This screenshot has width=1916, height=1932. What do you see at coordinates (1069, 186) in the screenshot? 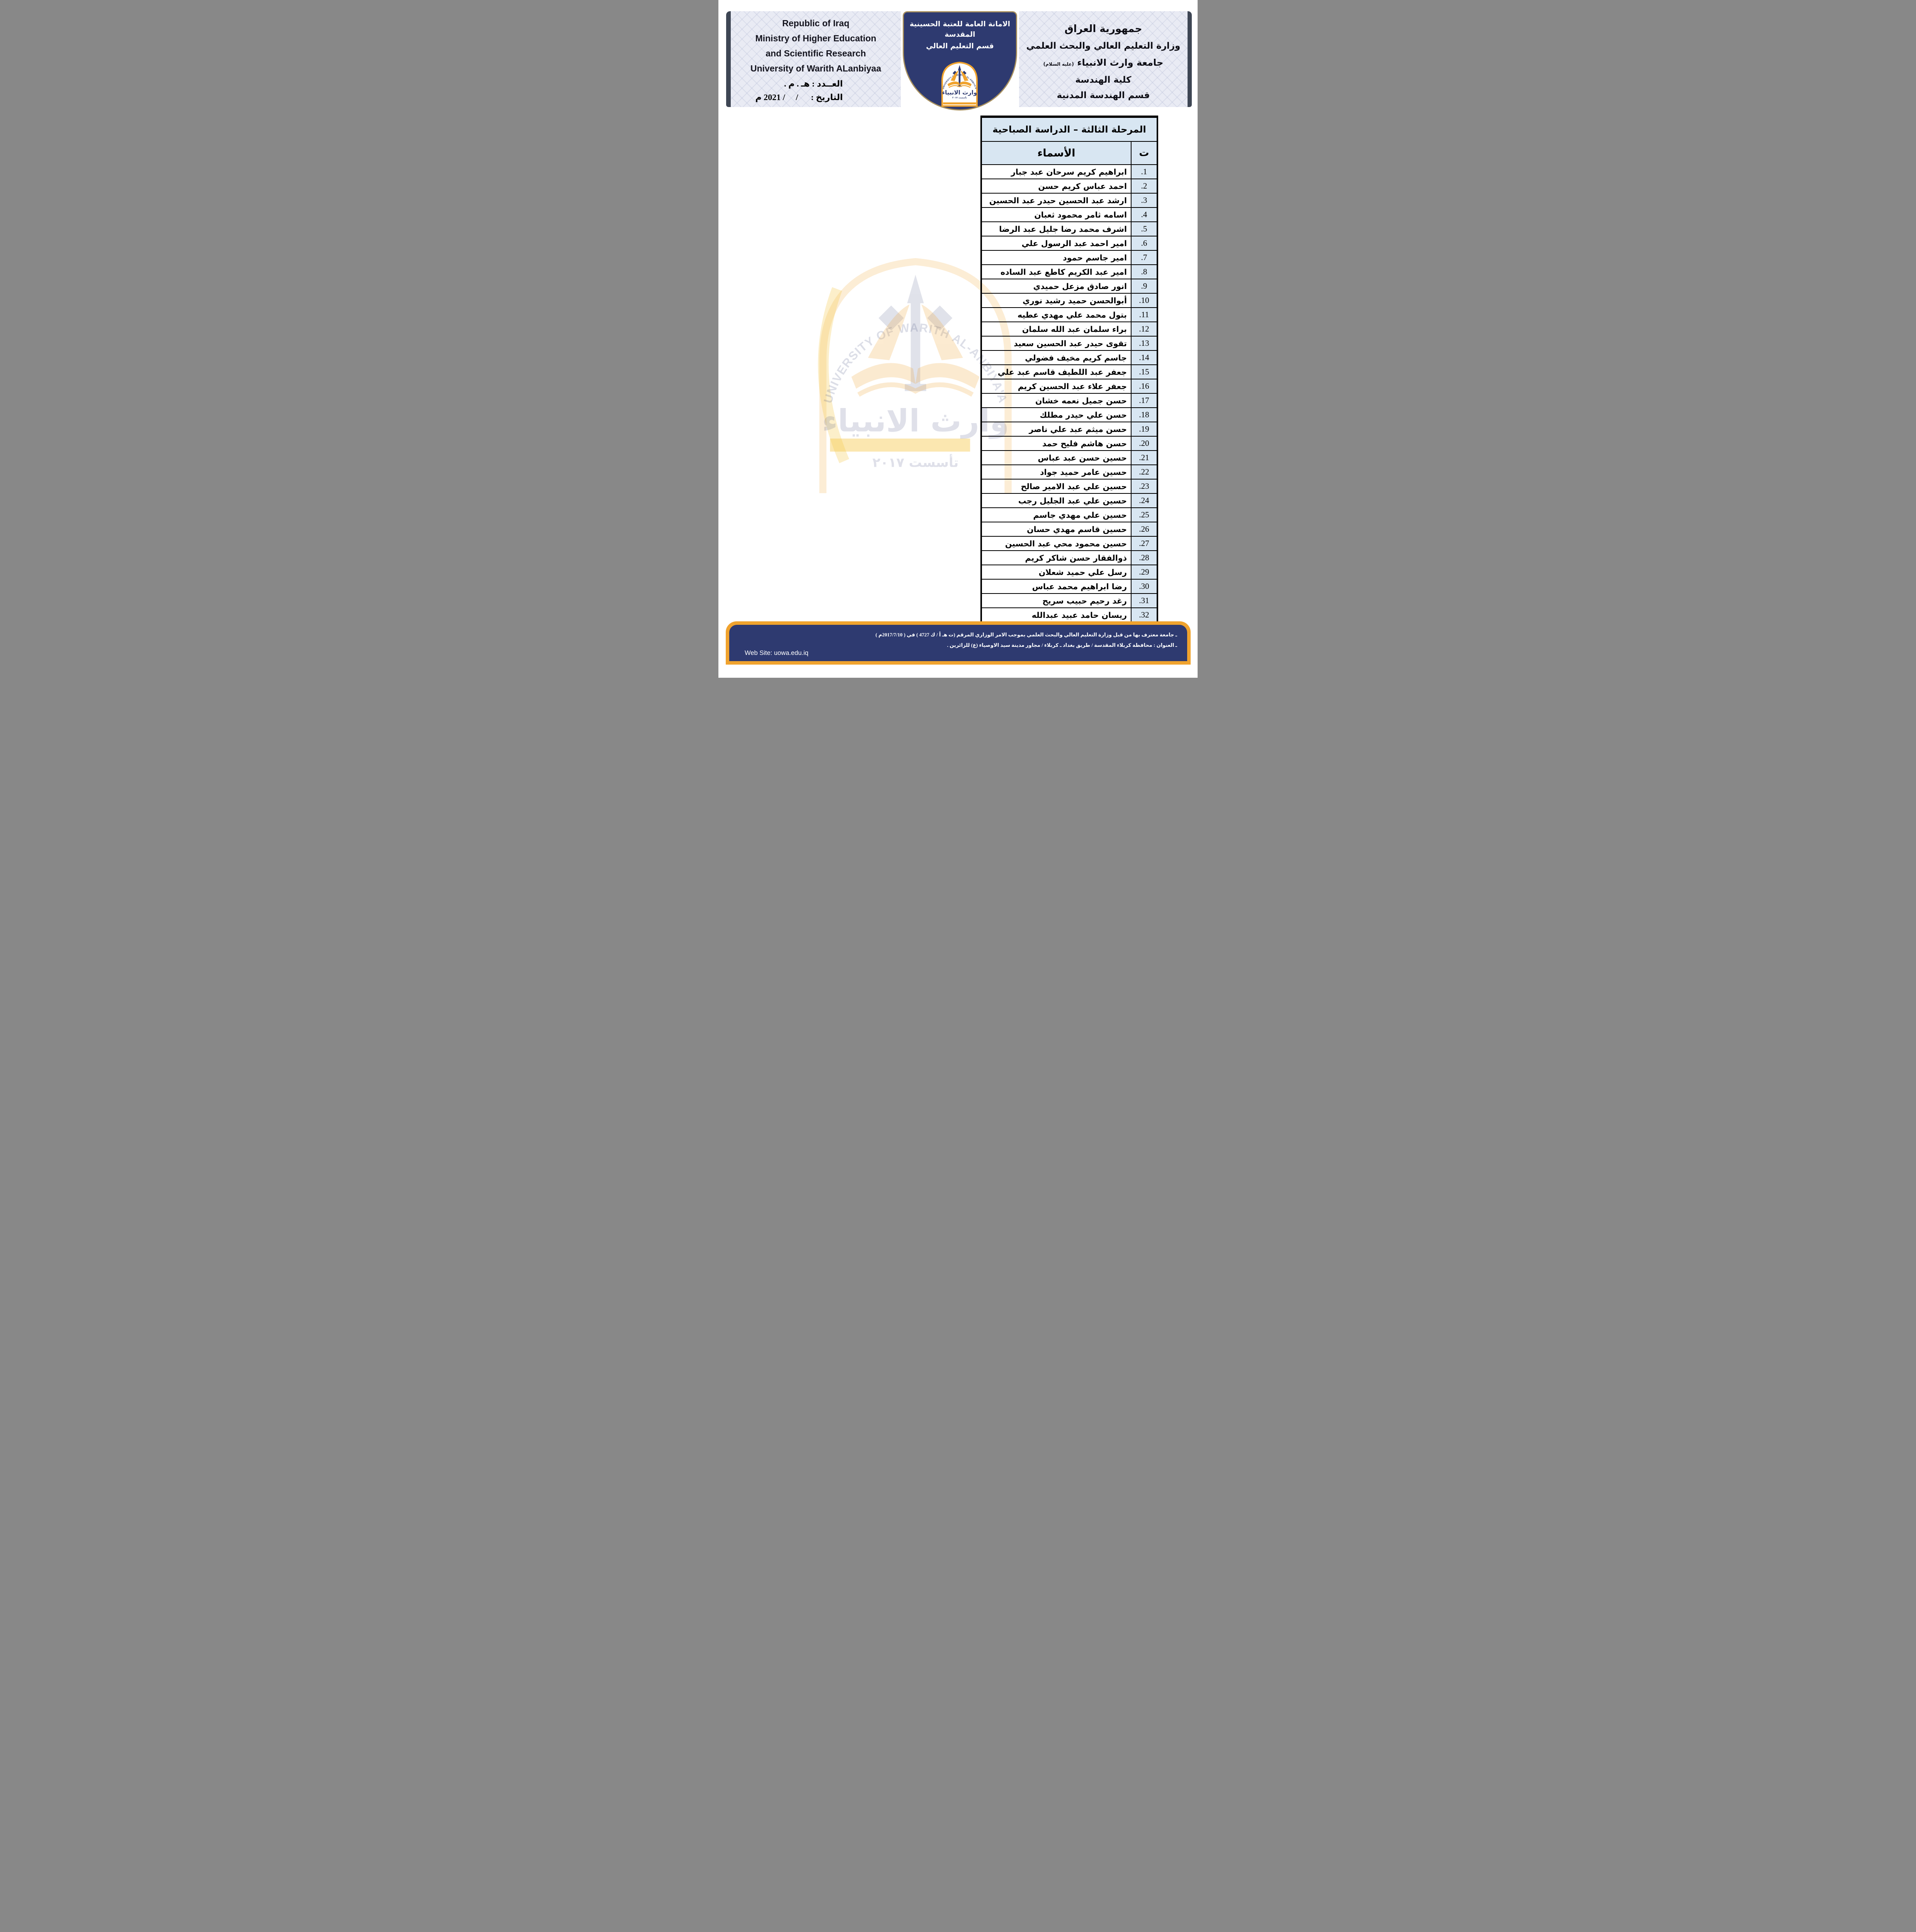
I see `table-row: 2. احمد عباس كريم حسن` at bounding box center [1069, 186].